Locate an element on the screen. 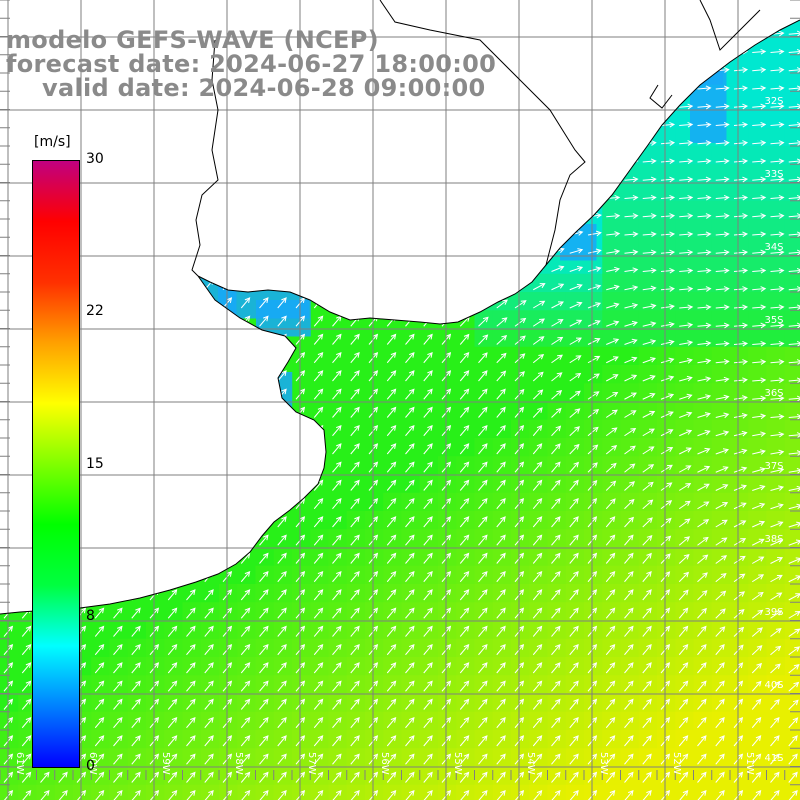 Image resolution: width=800 pixels, height=800 pixels. colorbar is located at coordinates (56, 464).